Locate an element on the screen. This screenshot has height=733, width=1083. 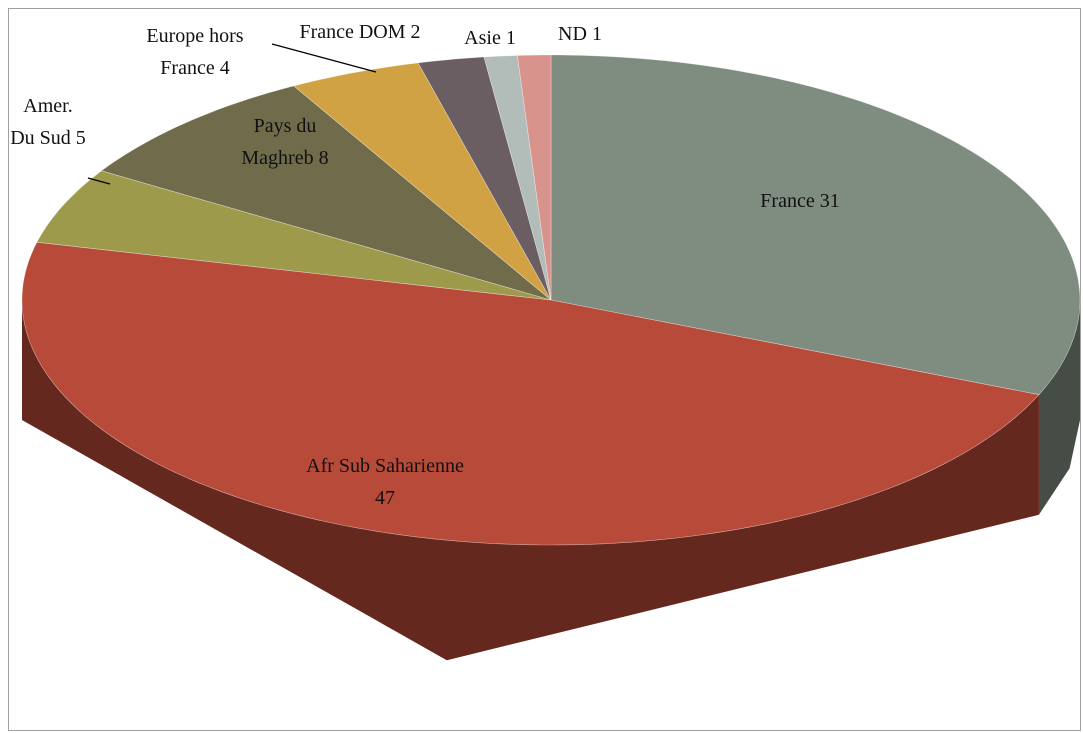
data-label-text: Afr Sub Saharienne 47 is located at coordinates (385, 482).